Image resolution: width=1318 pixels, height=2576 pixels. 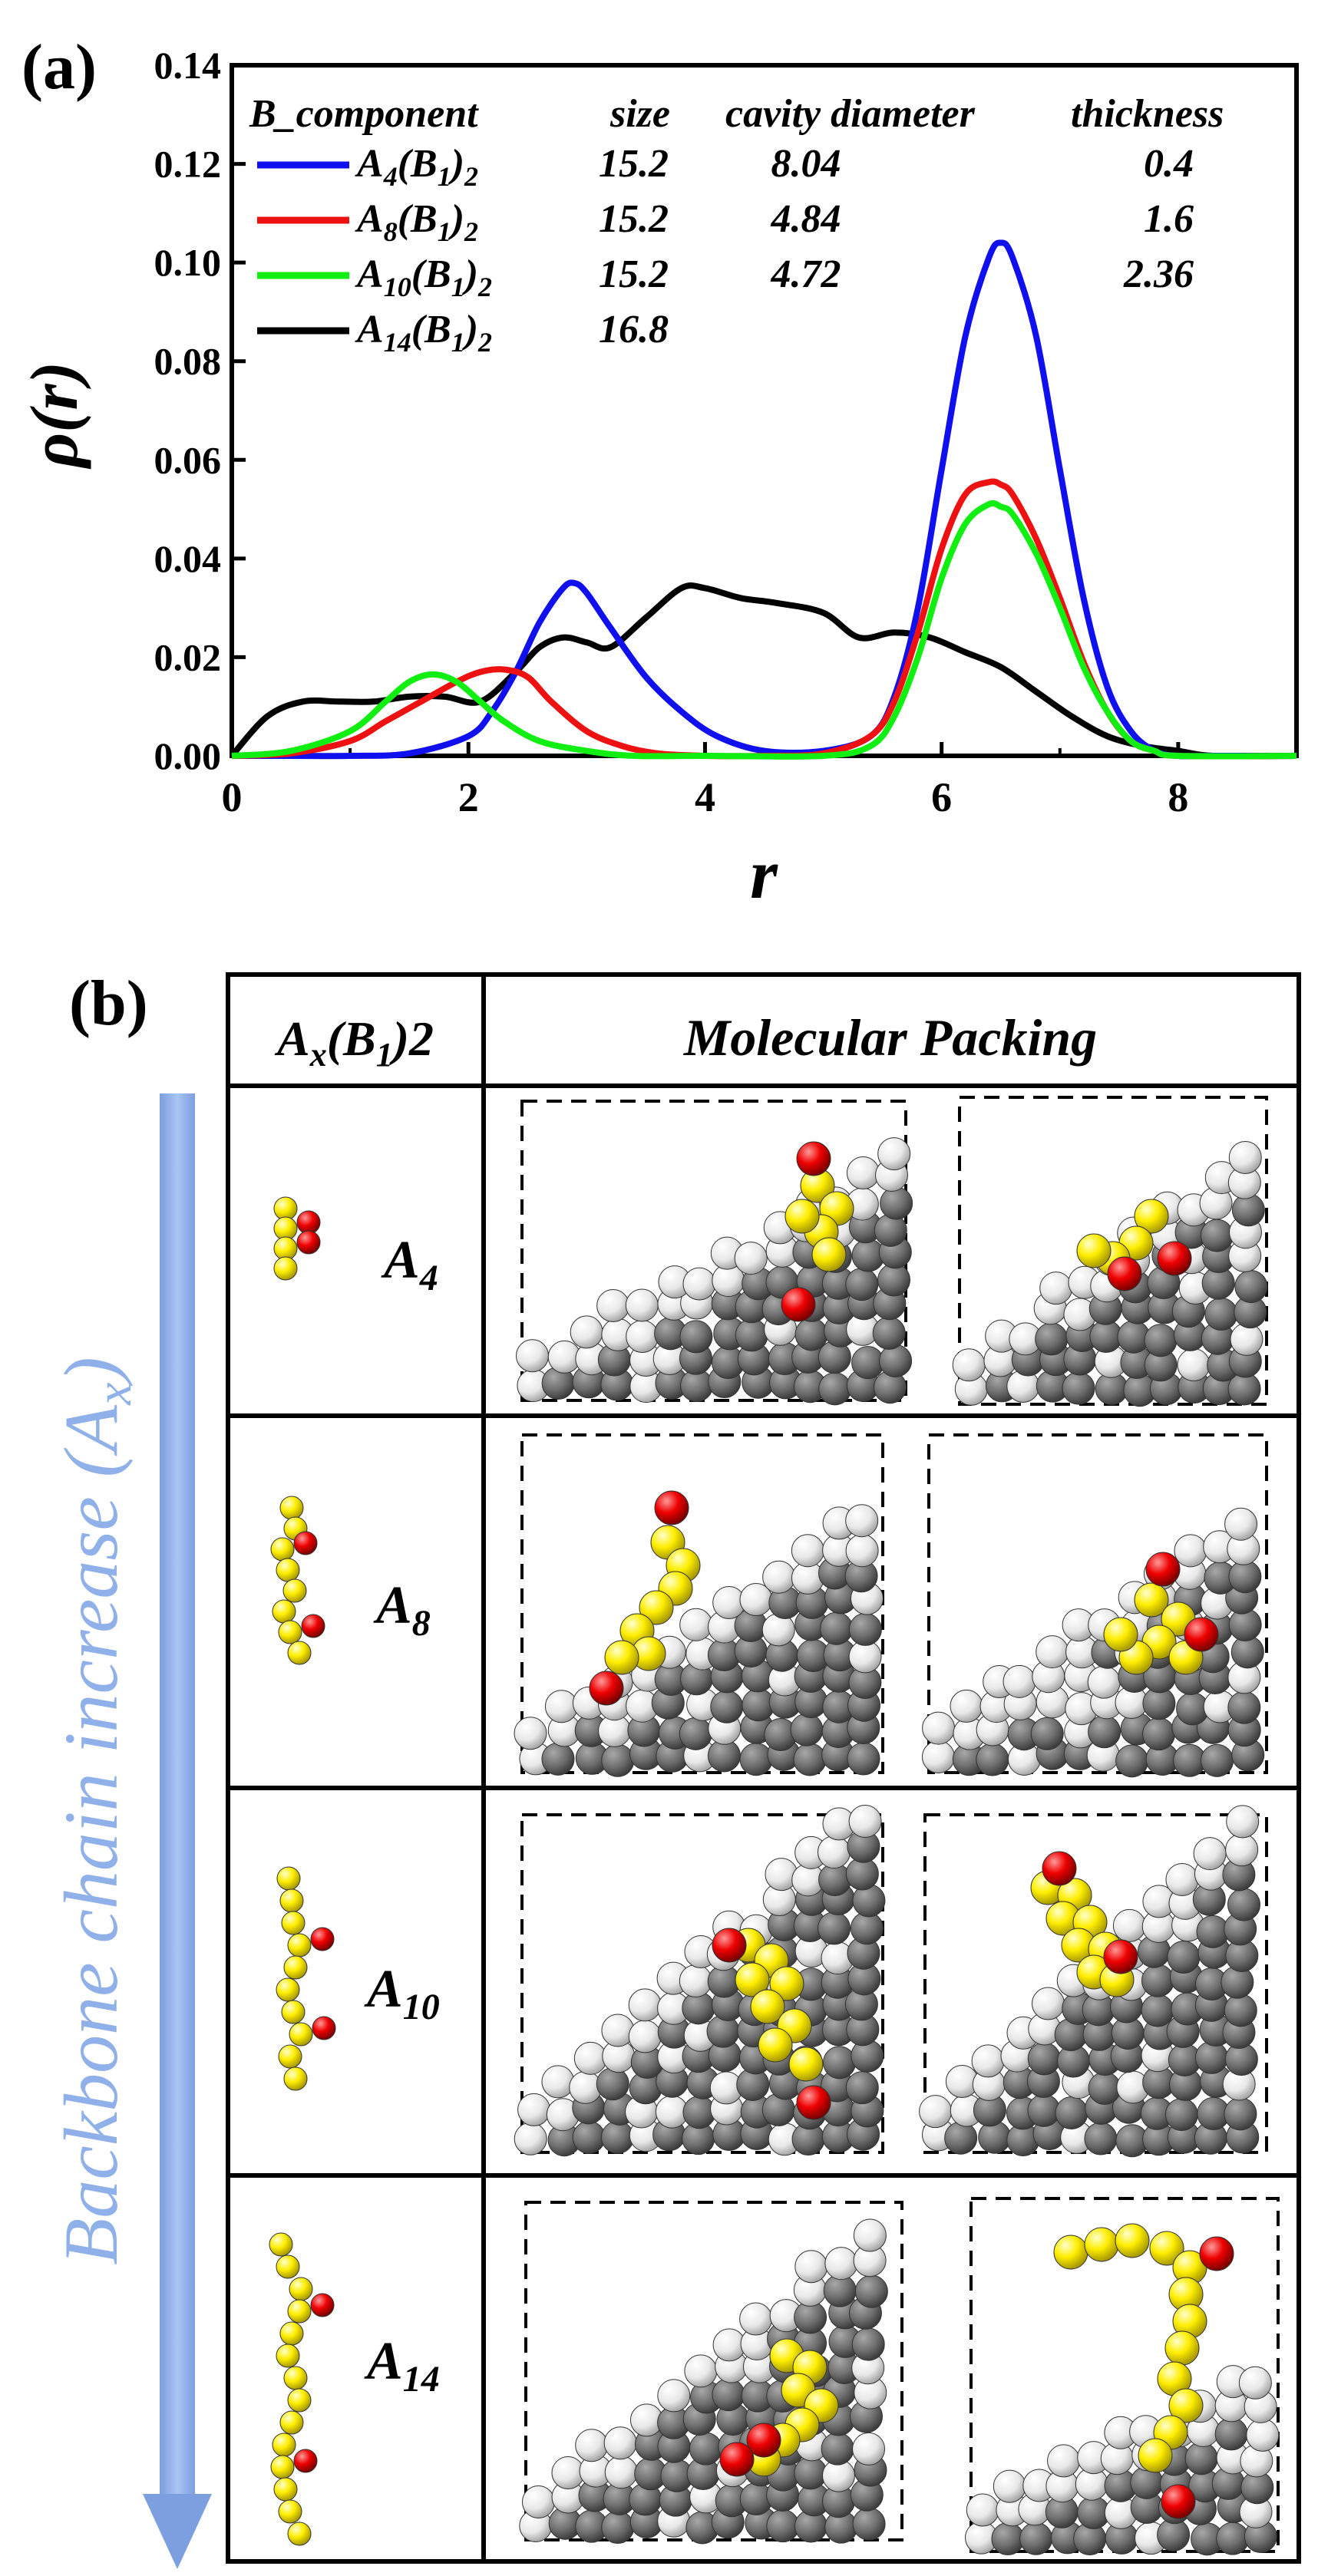 What do you see at coordinates (188, 459) in the screenshot?
I see `y-tick-label: 0.06` at bounding box center [188, 459].